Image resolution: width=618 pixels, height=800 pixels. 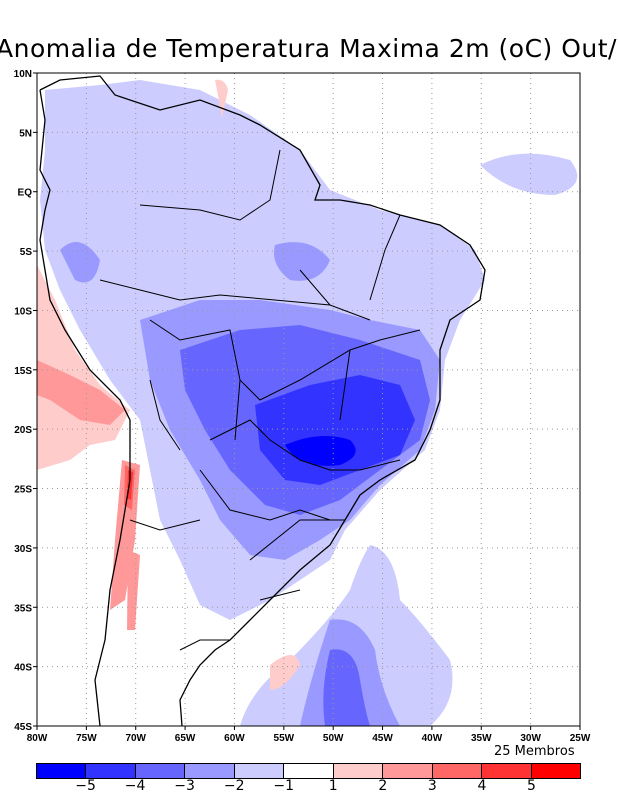 I want to click on colorbar-label: −4, so click(x=135, y=786).